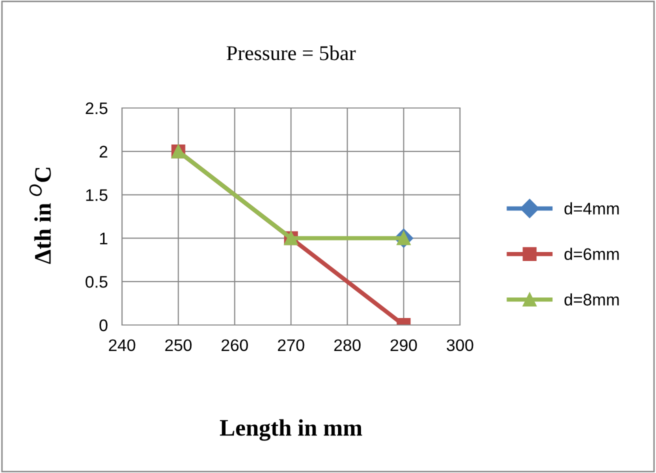 This screenshot has height=473, width=656. I want to click on y-tick-label: 0, so click(103, 325).